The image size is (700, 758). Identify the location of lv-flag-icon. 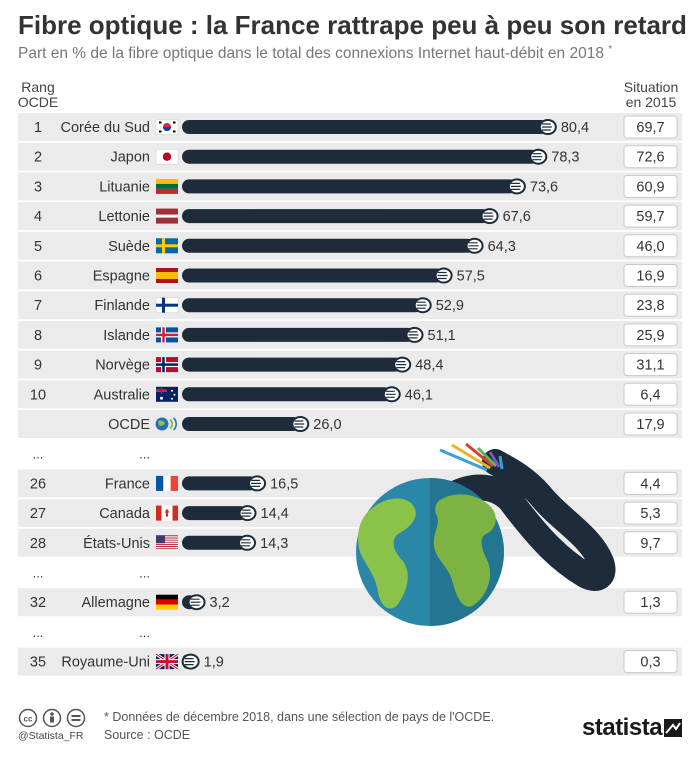
(167, 216).